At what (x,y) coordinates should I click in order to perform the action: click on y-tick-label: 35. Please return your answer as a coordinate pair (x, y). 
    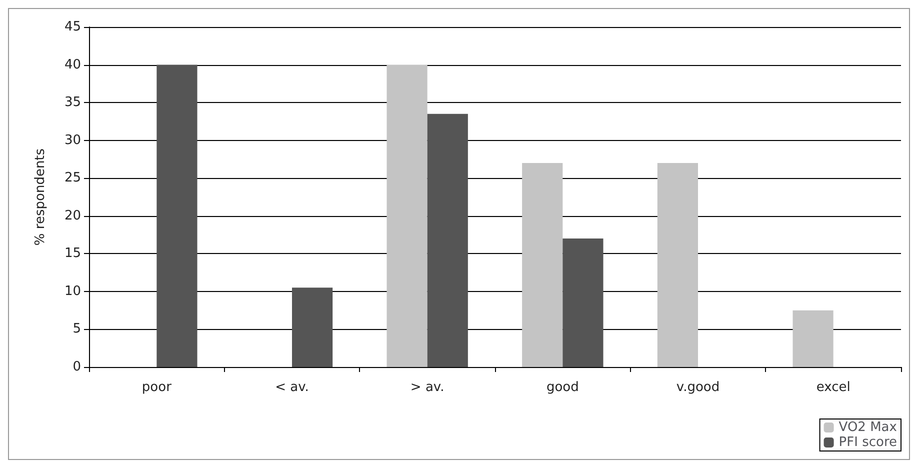
    Looking at the image, I should click on (72, 102).